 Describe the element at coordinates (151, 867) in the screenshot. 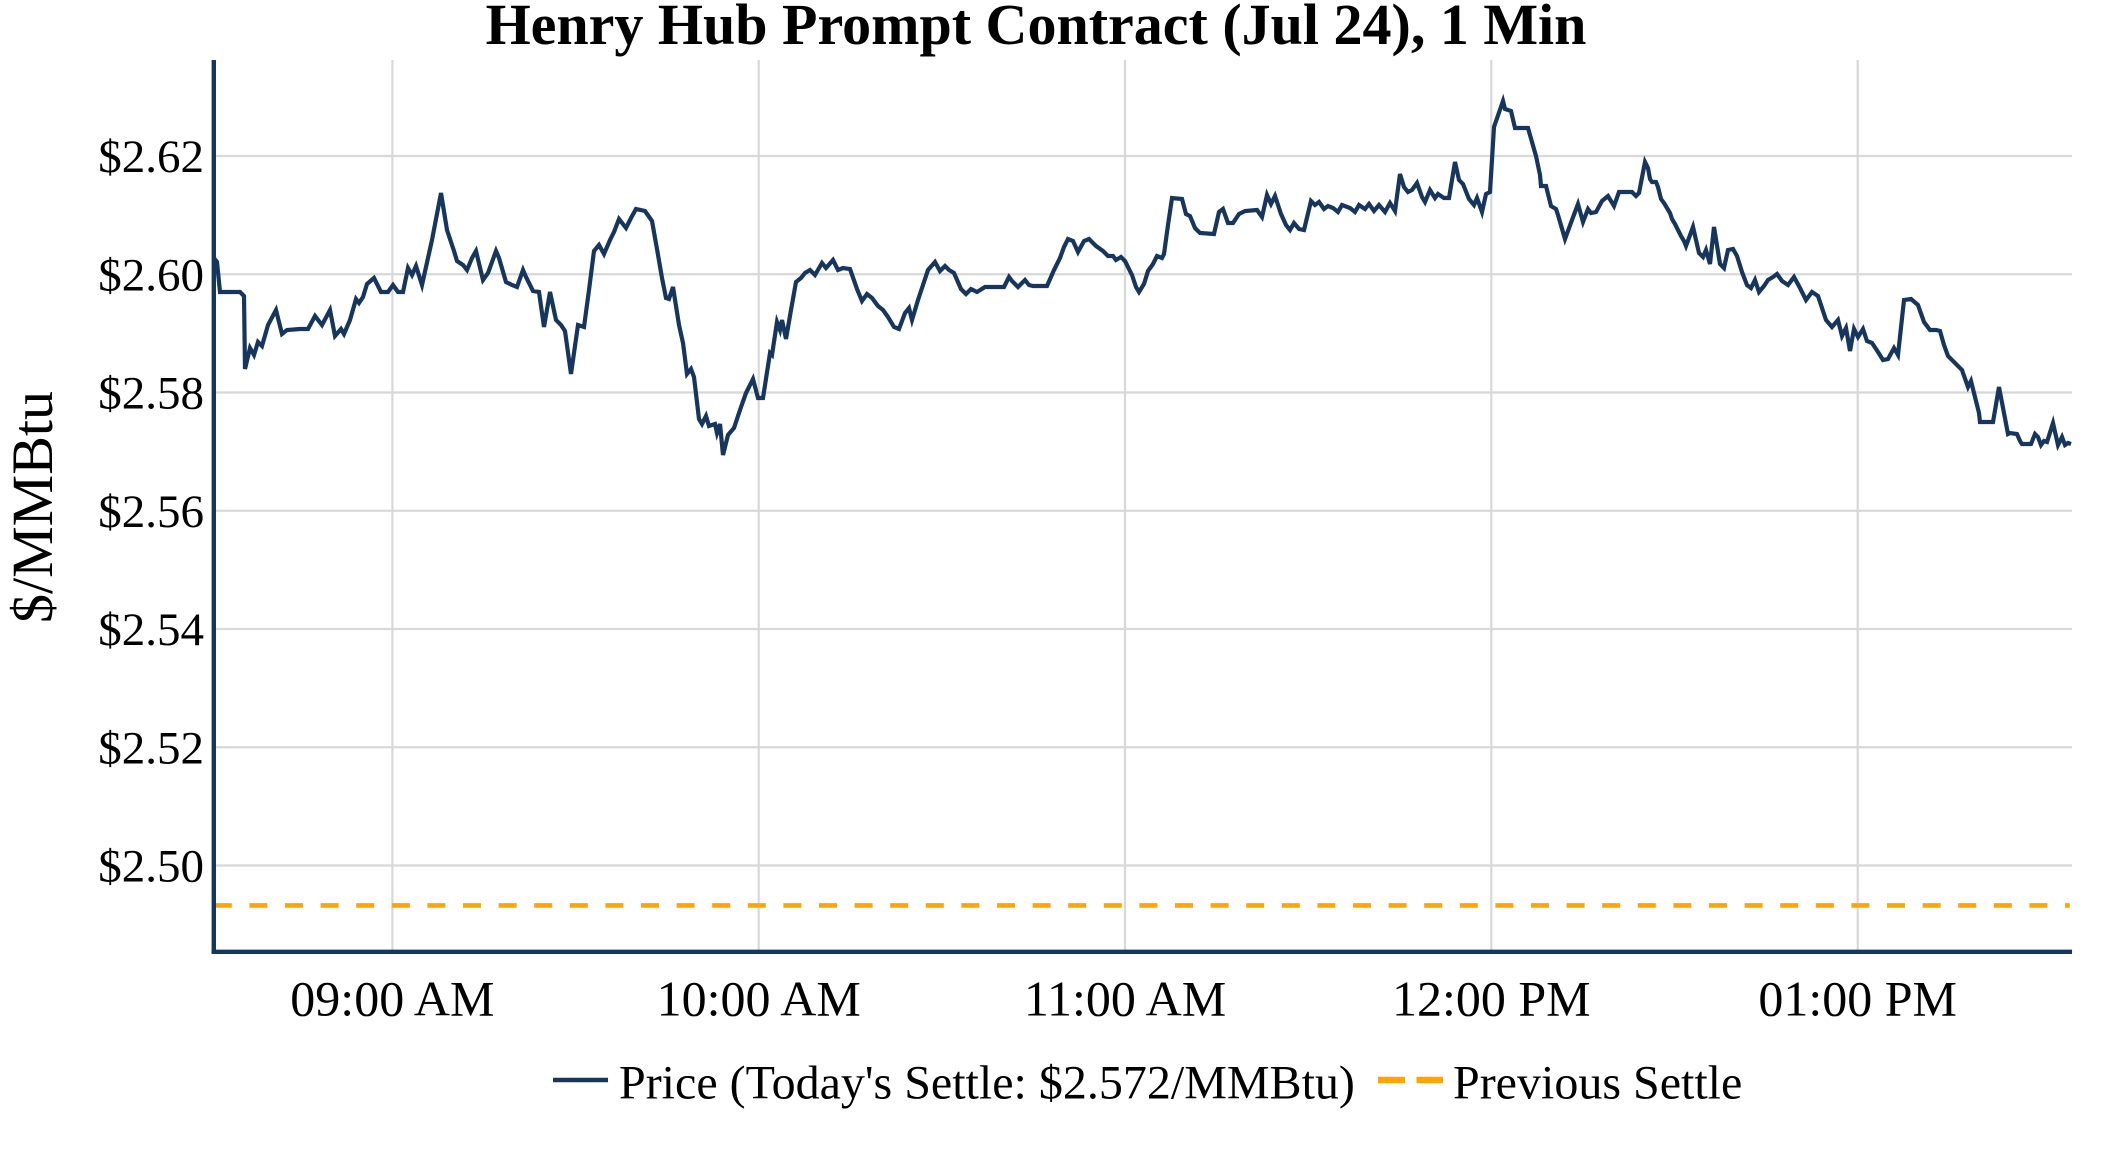

I see `svg-text: $2.50` at that location.